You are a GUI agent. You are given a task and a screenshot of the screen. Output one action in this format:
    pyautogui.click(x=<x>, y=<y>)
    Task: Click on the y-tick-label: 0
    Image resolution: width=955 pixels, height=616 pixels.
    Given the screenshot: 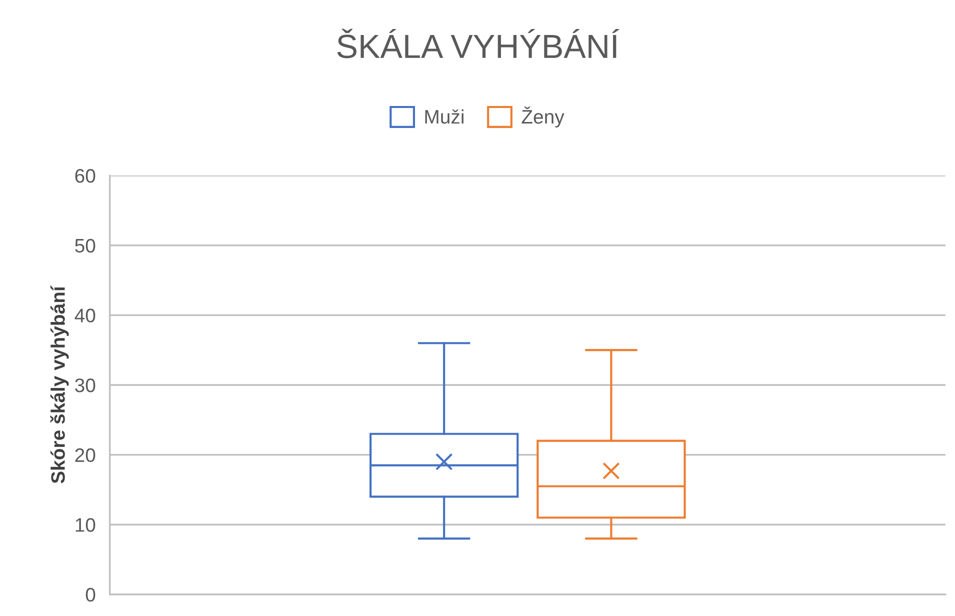 What is the action you would take?
    pyautogui.click(x=91, y=595)
    